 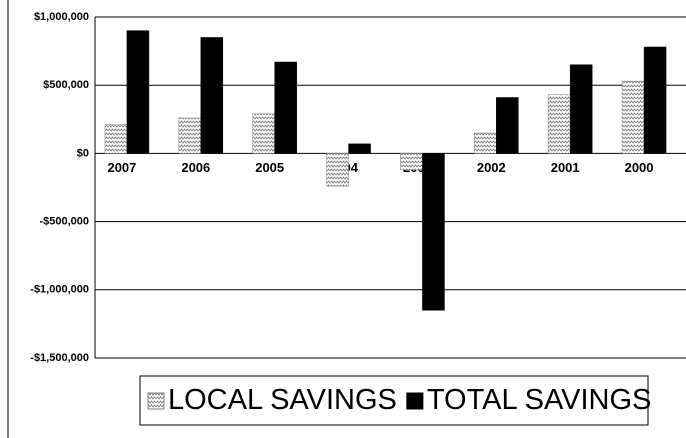 What do you see at coordinates (282, 400) in the screenshot?
I see `legend-label: LOCAL SAVINGS` at bounding box center [282, 400].